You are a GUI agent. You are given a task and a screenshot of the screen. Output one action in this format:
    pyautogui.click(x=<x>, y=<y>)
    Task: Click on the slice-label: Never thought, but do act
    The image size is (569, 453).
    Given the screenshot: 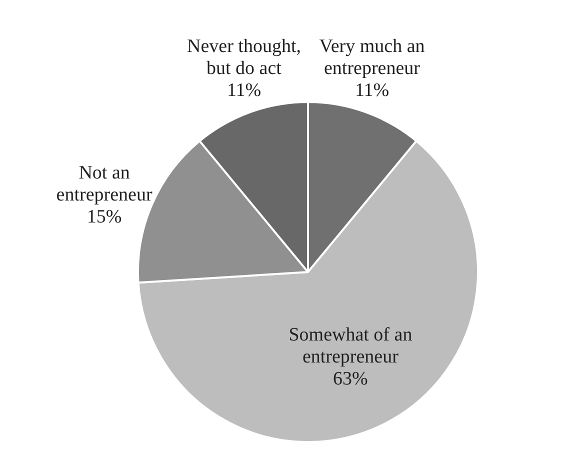 What is the action you would take?
    pyautogui.click(x=244, y=57)
    